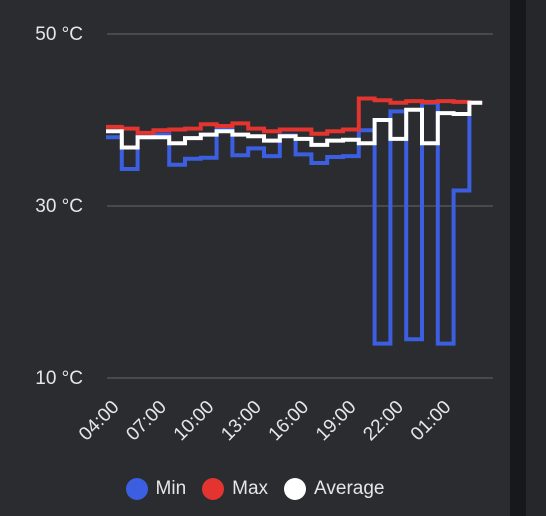 This screenshot has height=516, width=546. I want to click on legend-label: Min, so click(171, 488).